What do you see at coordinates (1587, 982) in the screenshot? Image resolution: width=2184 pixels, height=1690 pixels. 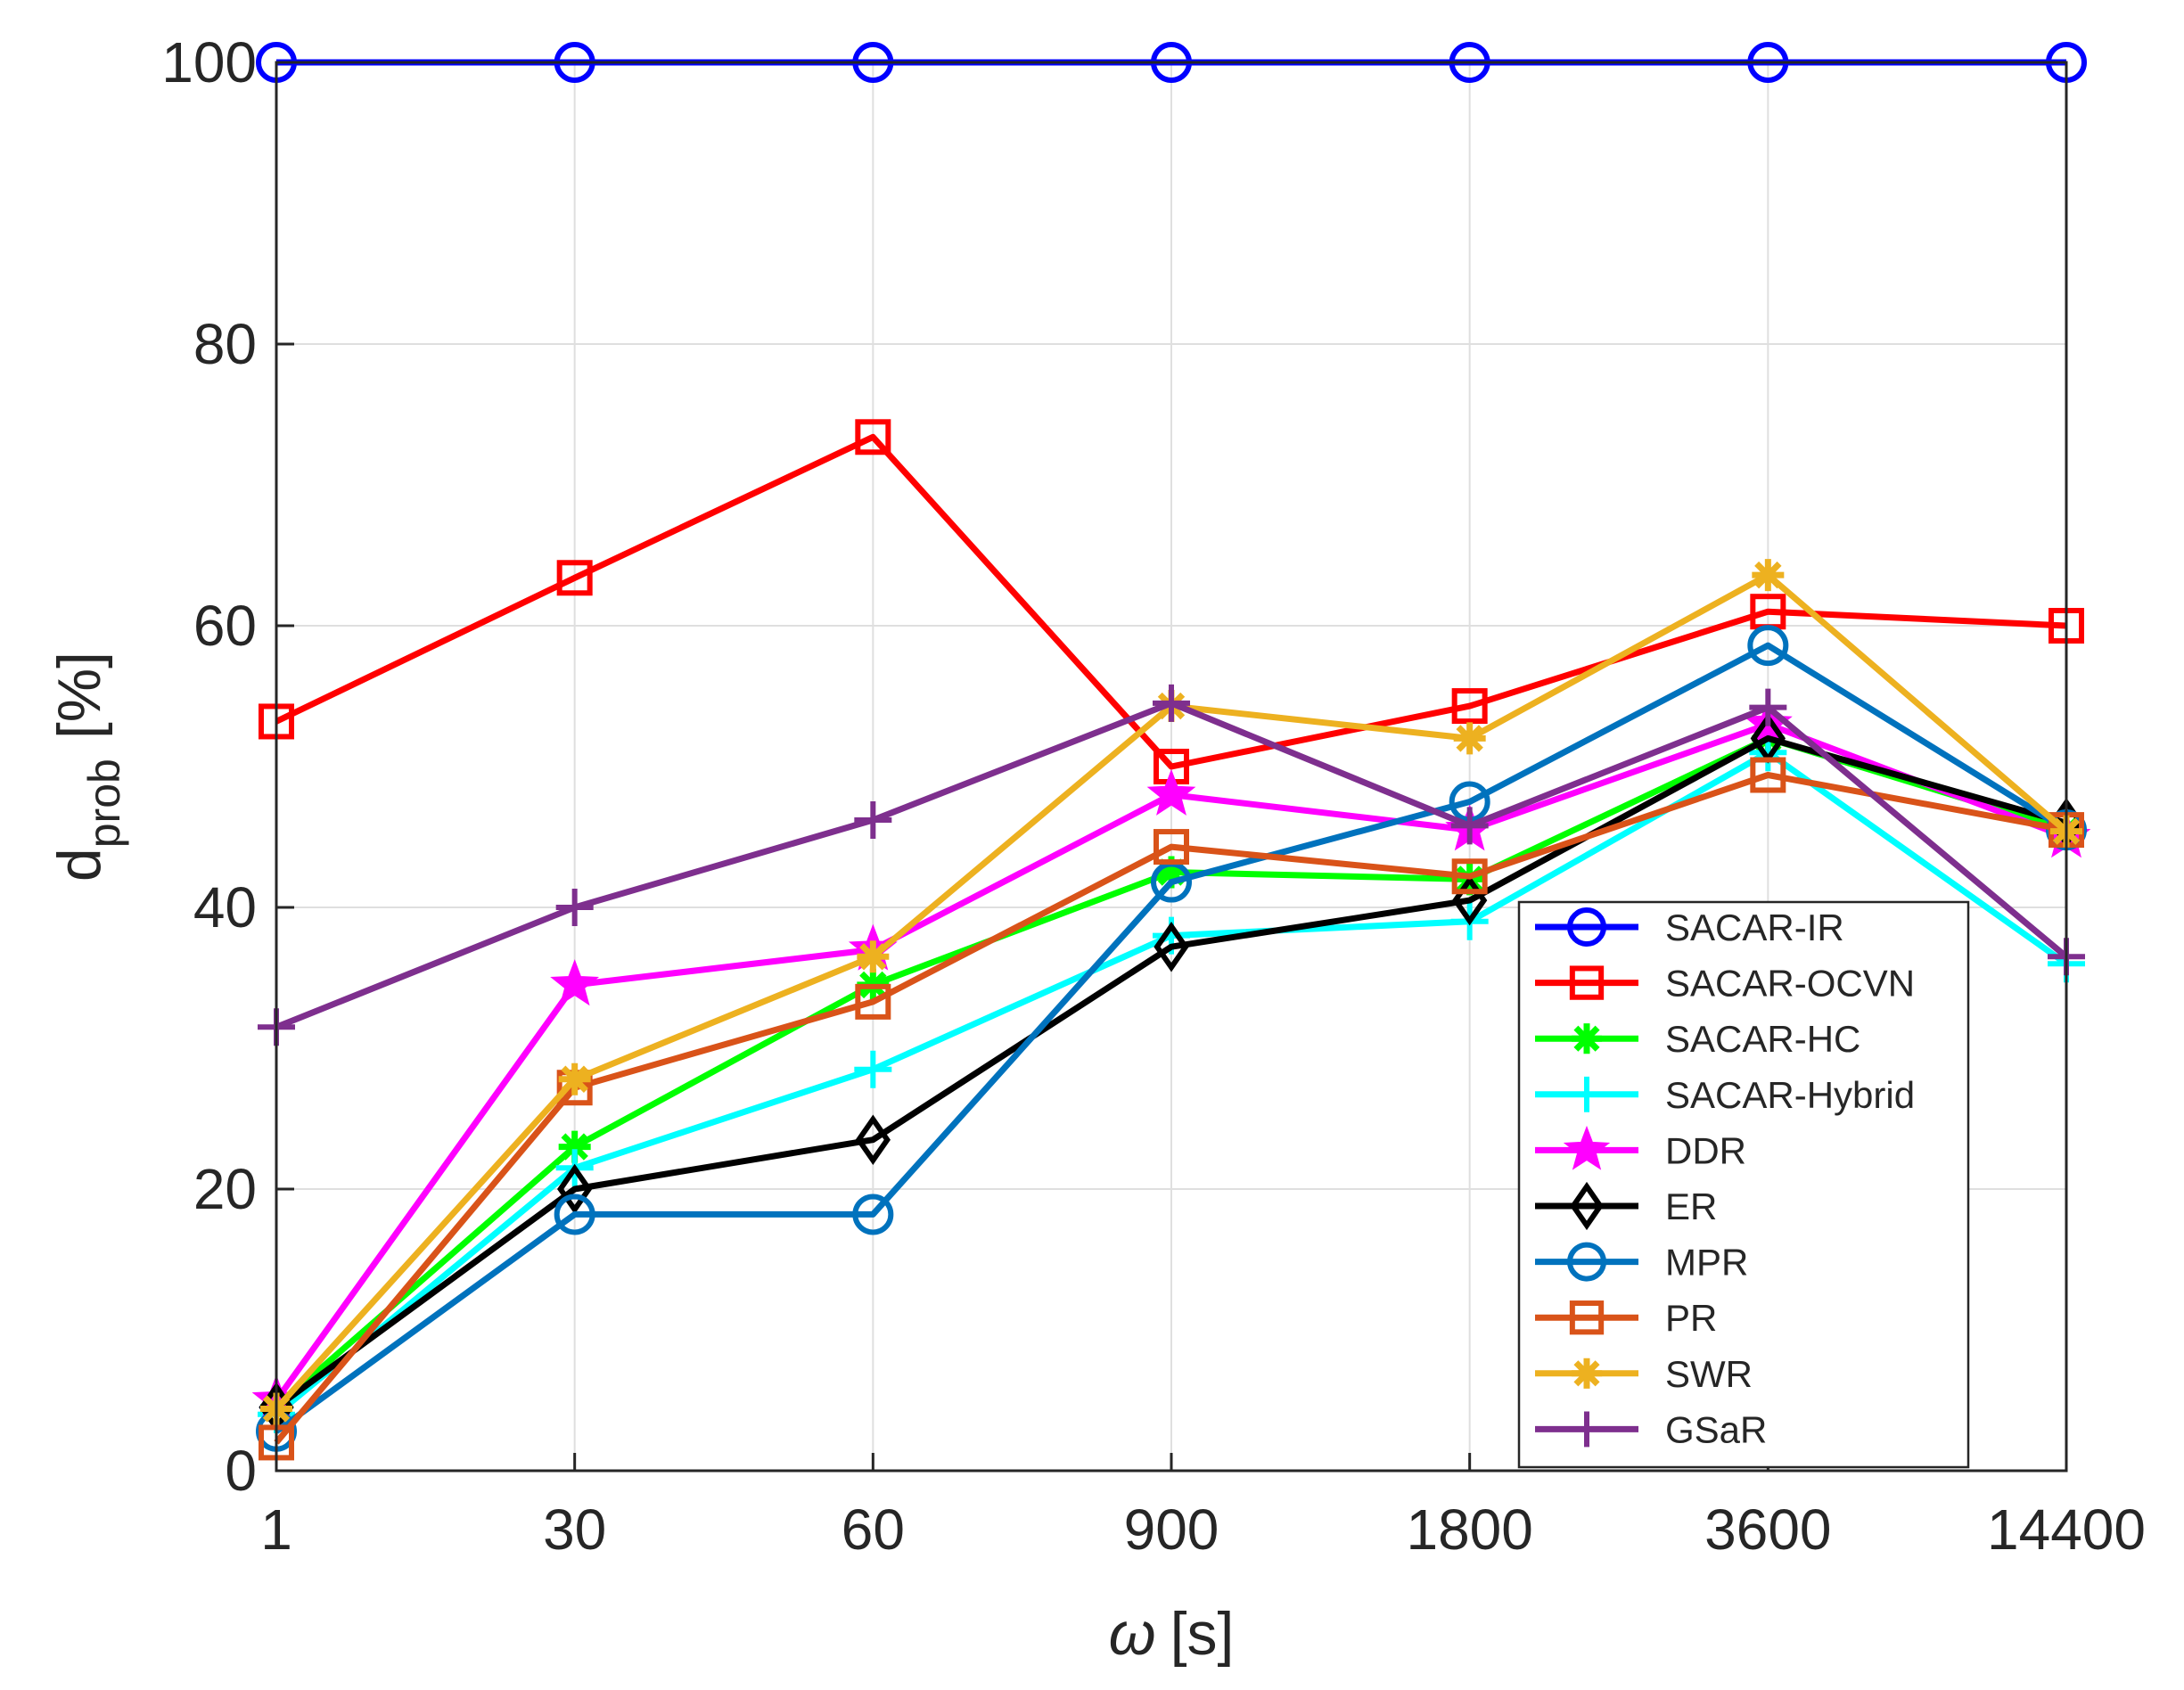 I see `legend-marker-sacar-ocvn` at bounding box center [1587, 982].